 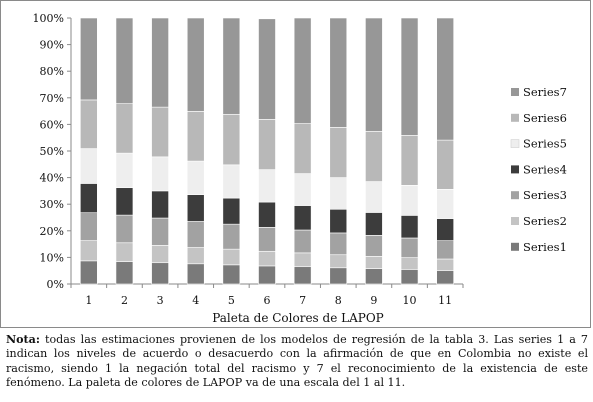 What do you see at coordinates (52, 151) in the screenshot?
I see `y-tick-label: 50%` at bounding box center [52, 151].